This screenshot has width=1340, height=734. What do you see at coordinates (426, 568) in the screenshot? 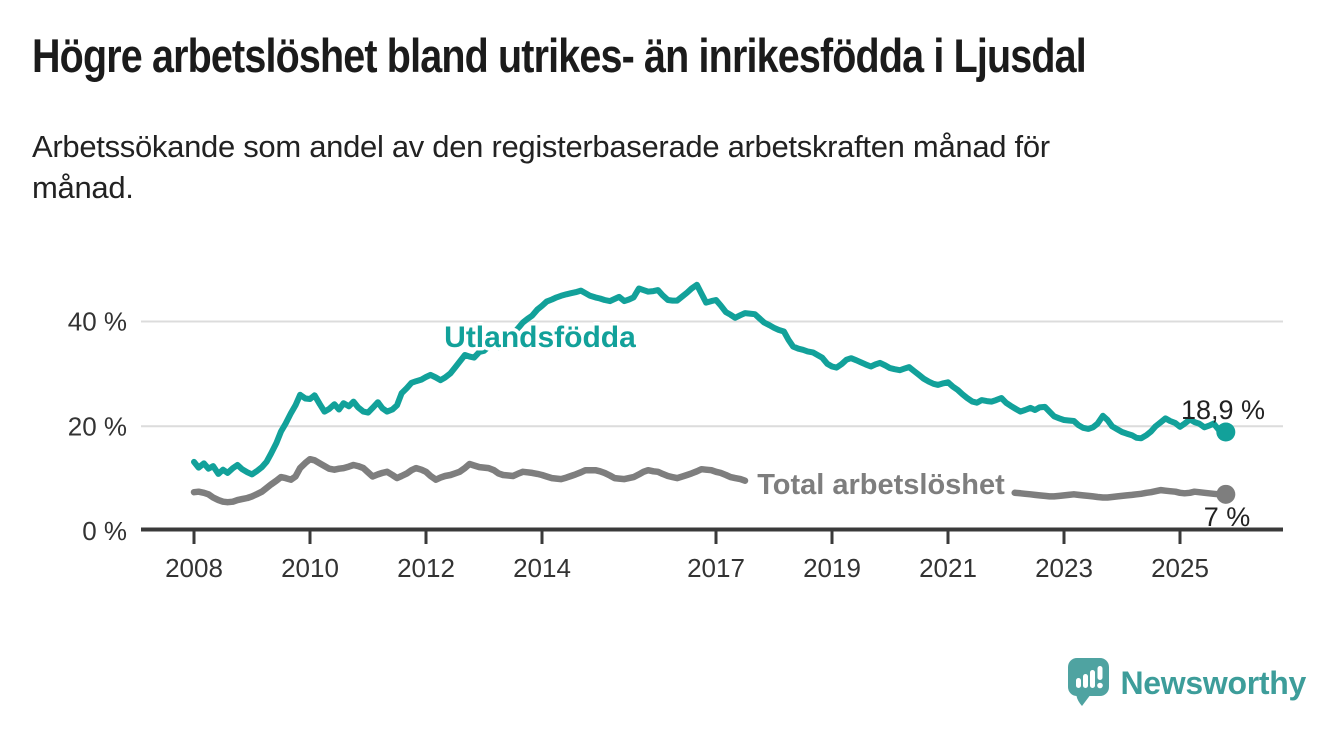
I see `x-tick-label: 2012` at bounding box center [426, 568].